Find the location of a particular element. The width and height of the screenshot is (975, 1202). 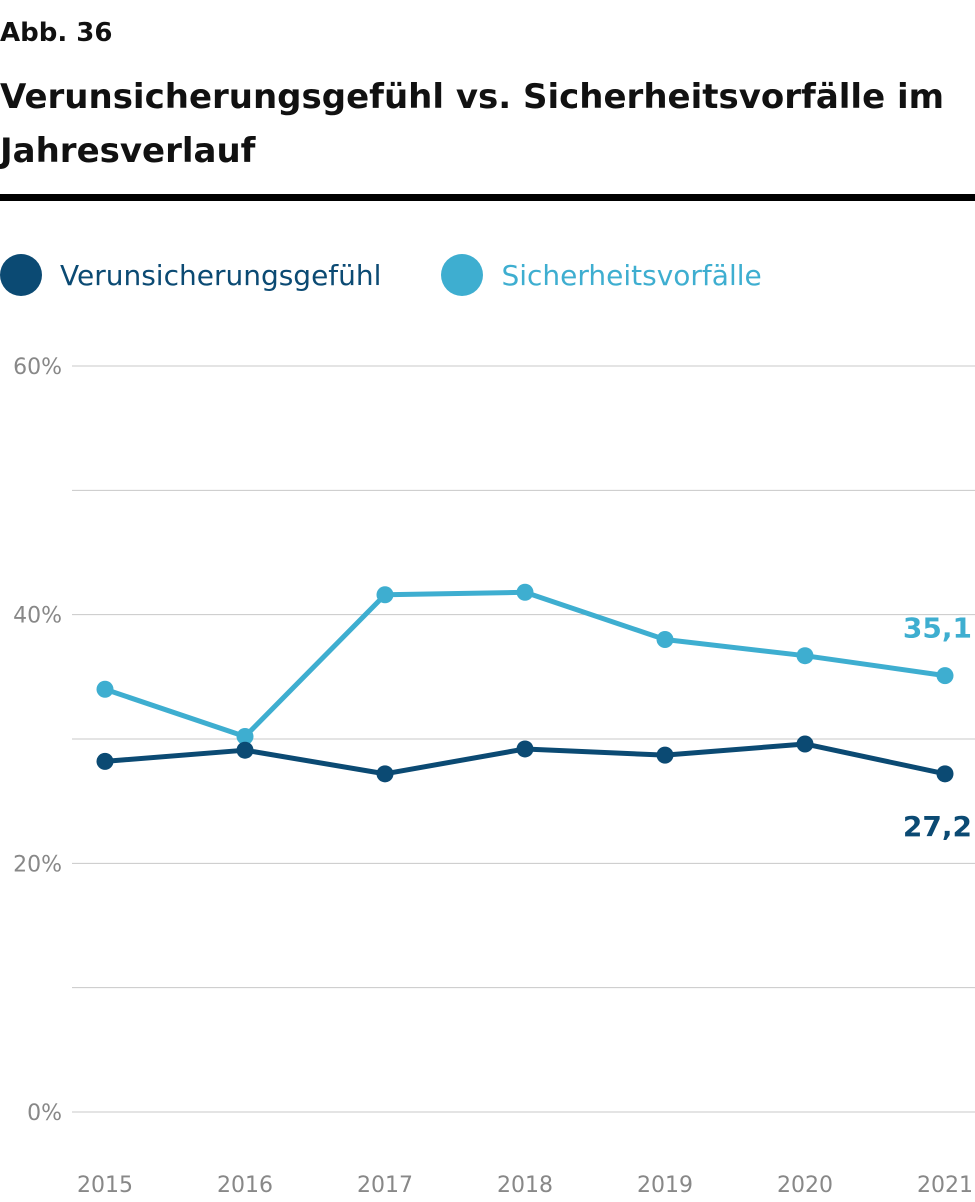

end-value-label: 27,2 is located at coordinates (937, 826).